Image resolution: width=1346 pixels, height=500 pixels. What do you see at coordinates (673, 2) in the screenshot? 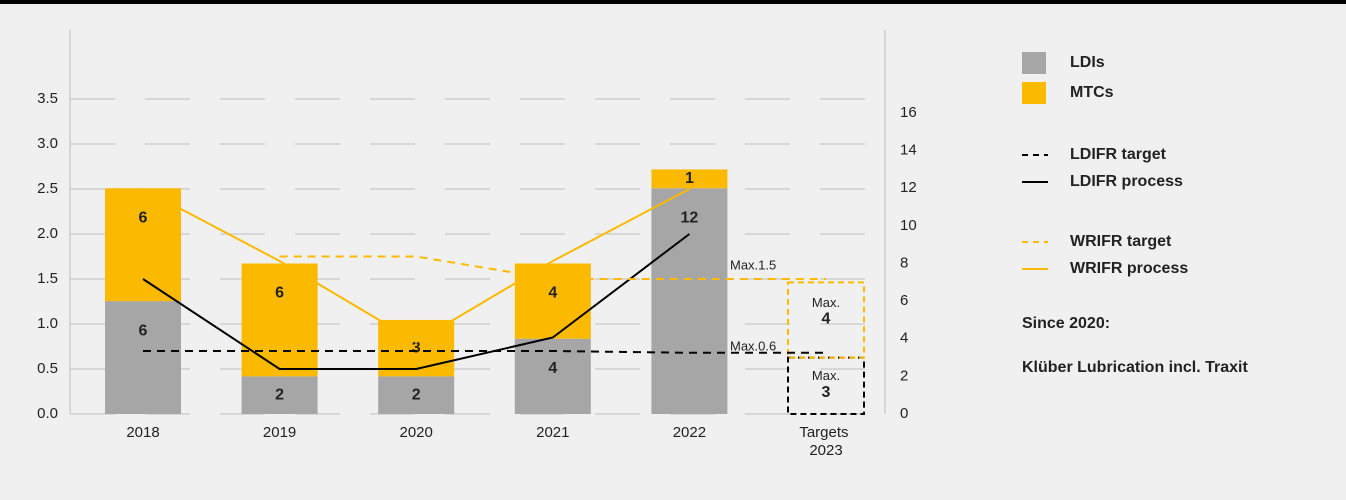
I see `top-rule` at bounding box center [673, 2].